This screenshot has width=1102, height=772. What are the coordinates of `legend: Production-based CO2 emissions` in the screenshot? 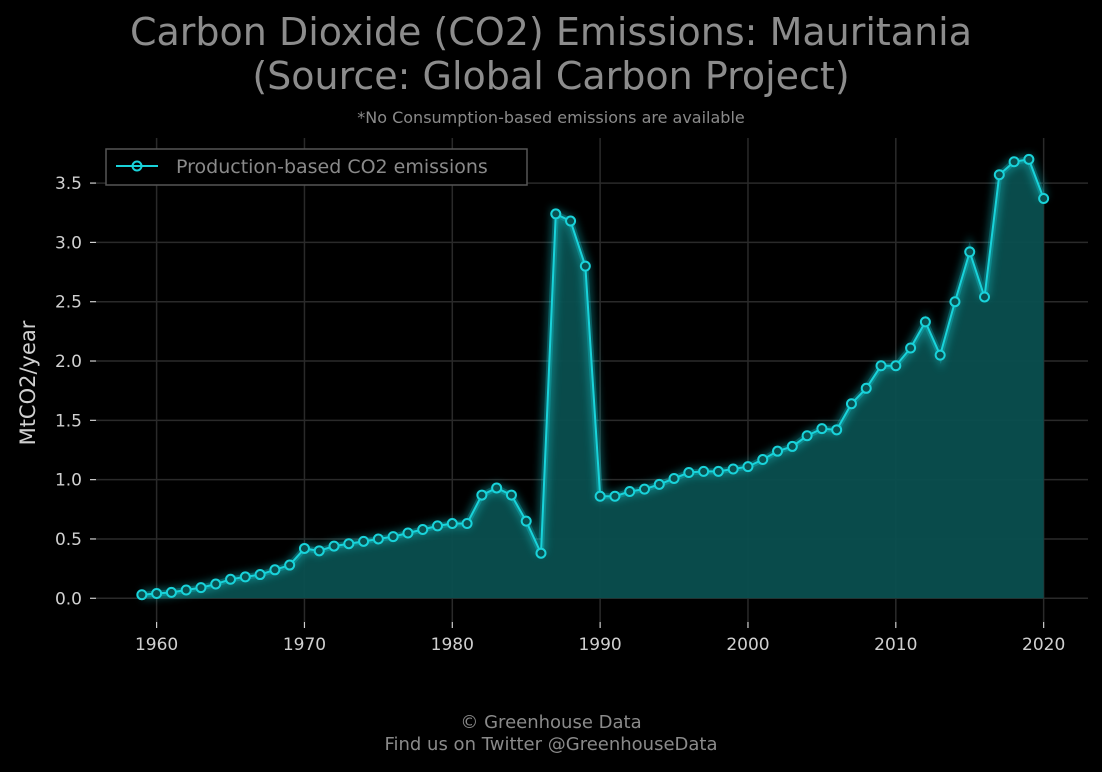 It's located at (316, 167).